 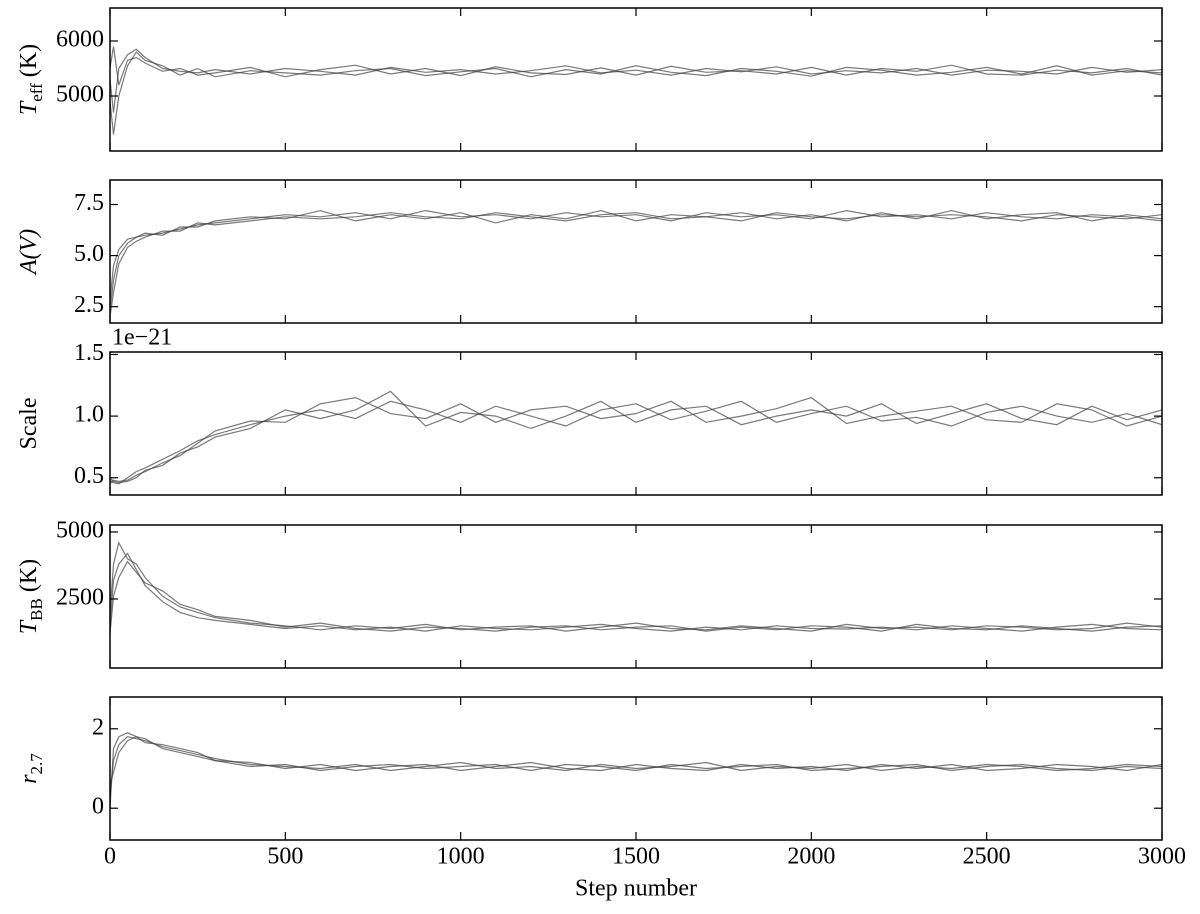 I want to click on x-axis-label: Step number, so click(x=636, y=889).